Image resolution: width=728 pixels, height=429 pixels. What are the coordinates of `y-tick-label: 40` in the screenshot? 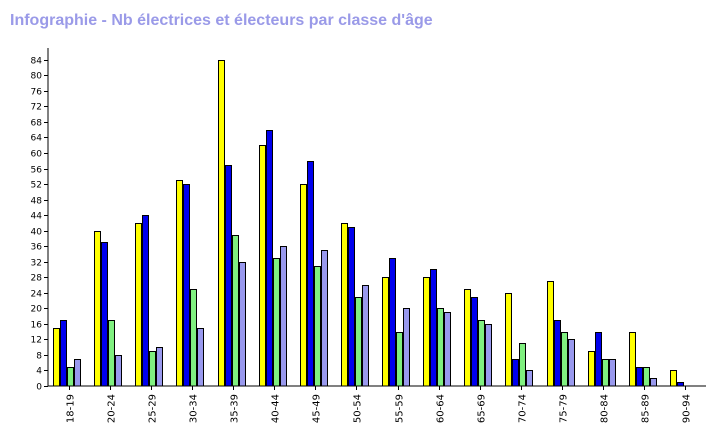 It's located at (37, 233).